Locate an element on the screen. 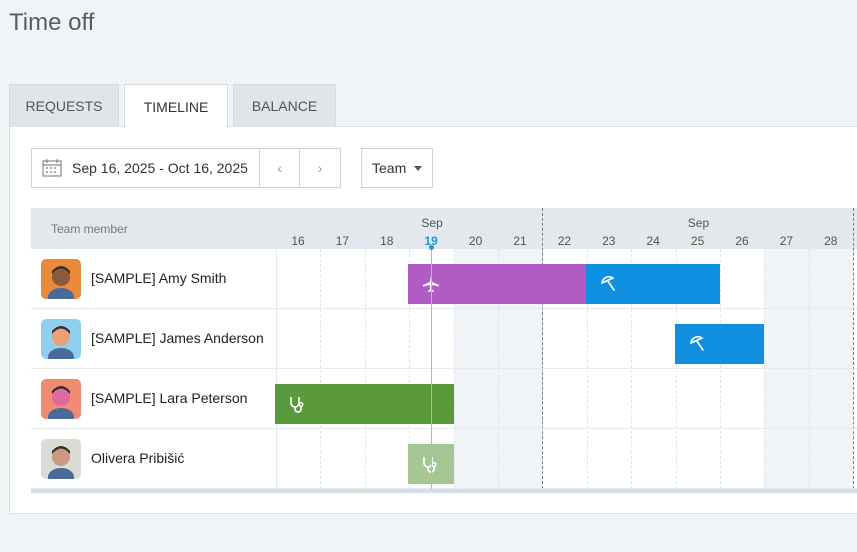  date-range-field: Sep 16, 2025 - Oct 16, 2025 is located at coordinates (146, 168).